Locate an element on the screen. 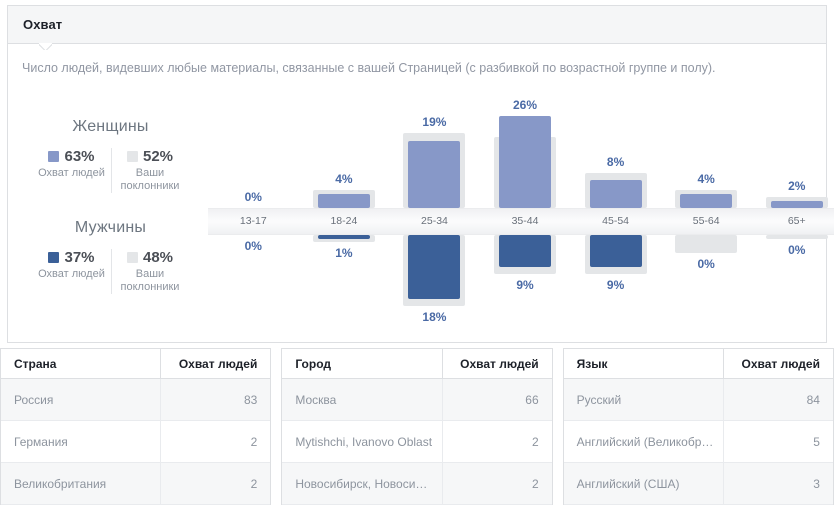  legend-men-reach-swatch is located at coordinates (54, 257).